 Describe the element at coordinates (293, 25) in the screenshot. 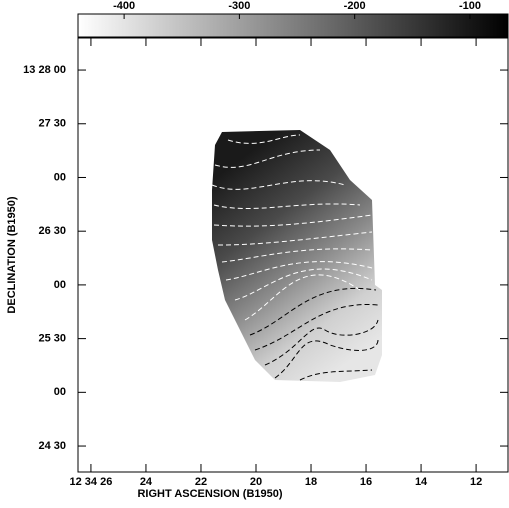

I see `colorbar` at that location.